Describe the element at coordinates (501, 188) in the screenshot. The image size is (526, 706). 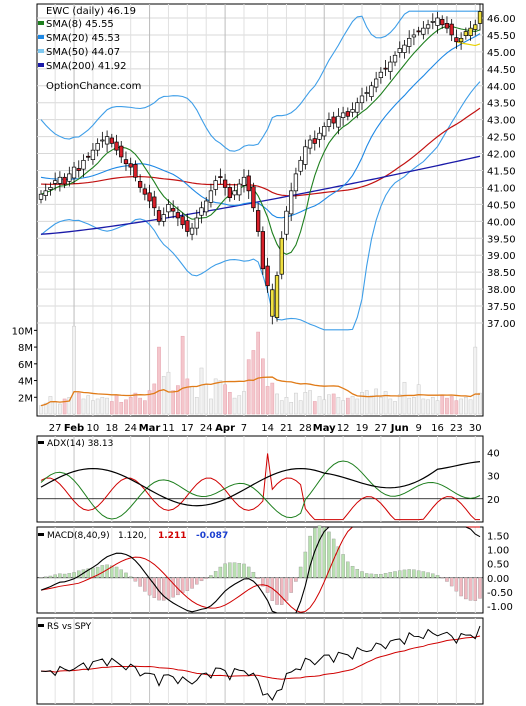
I see `price-tick-label: 41.00` at that location.